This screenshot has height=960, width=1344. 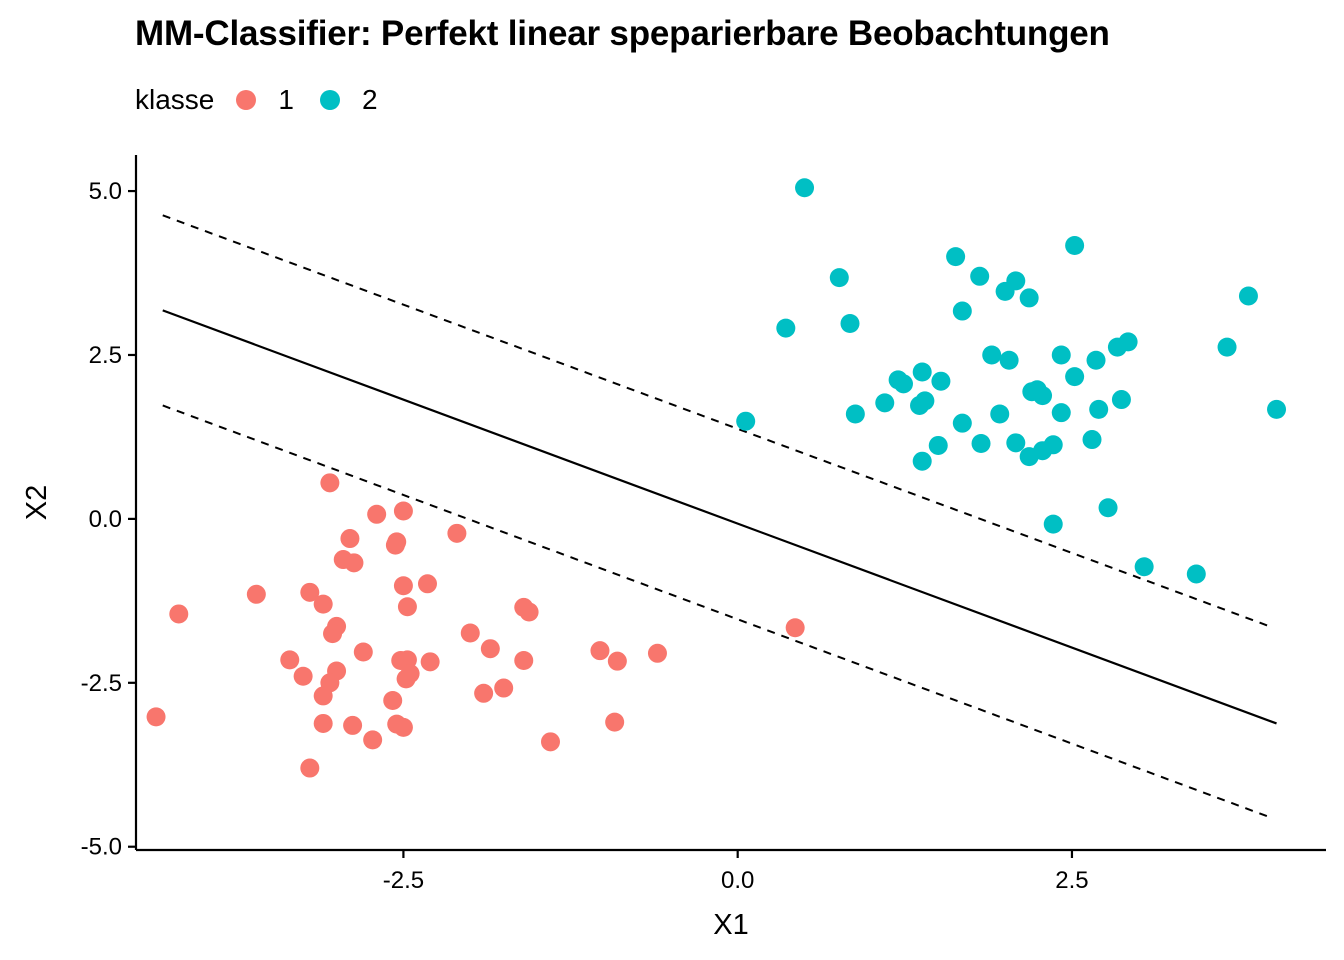 What do you see at coordinates (348, 100) in the screenshot?
I see `legend-entry-class-2: 2` at bounding box center [348, 100].